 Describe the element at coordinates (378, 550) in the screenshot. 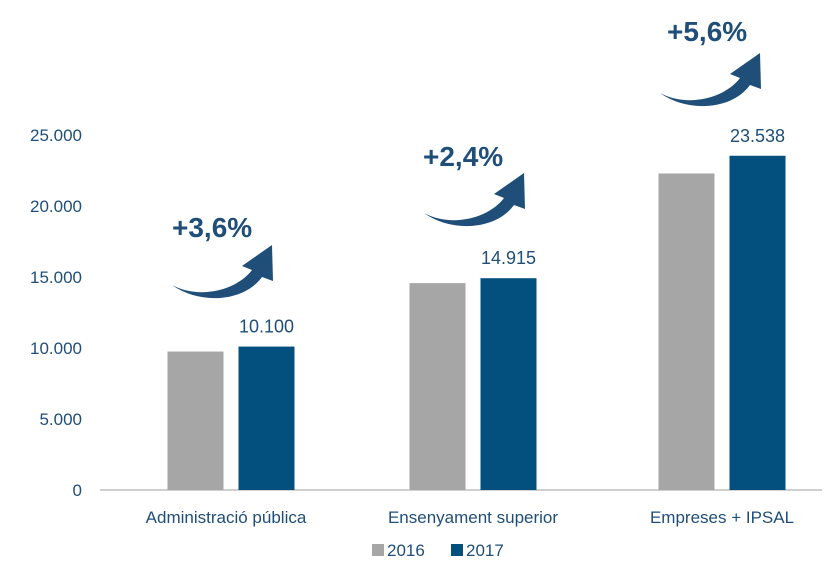

I see `legend-swatch-2016` at that location.